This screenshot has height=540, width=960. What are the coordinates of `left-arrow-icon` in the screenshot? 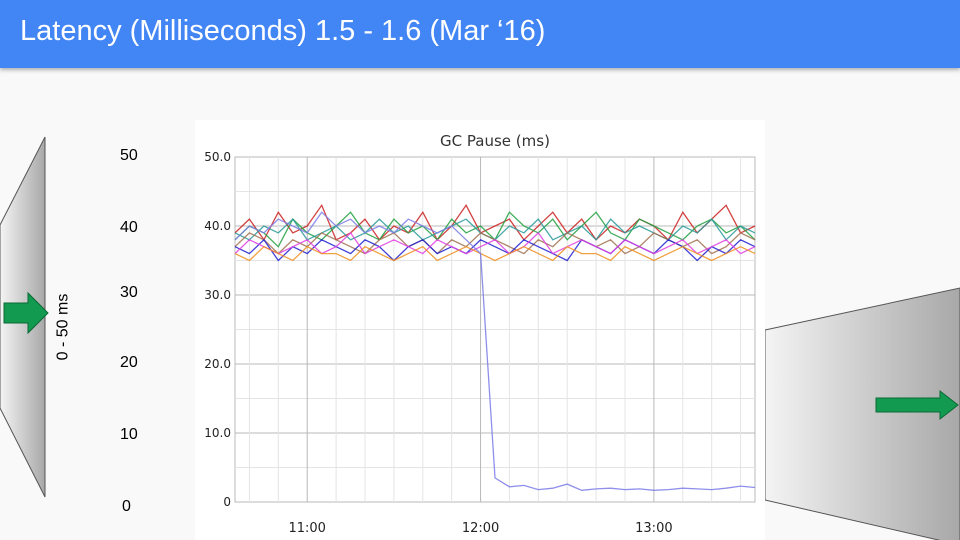 It's located at (26, 313).